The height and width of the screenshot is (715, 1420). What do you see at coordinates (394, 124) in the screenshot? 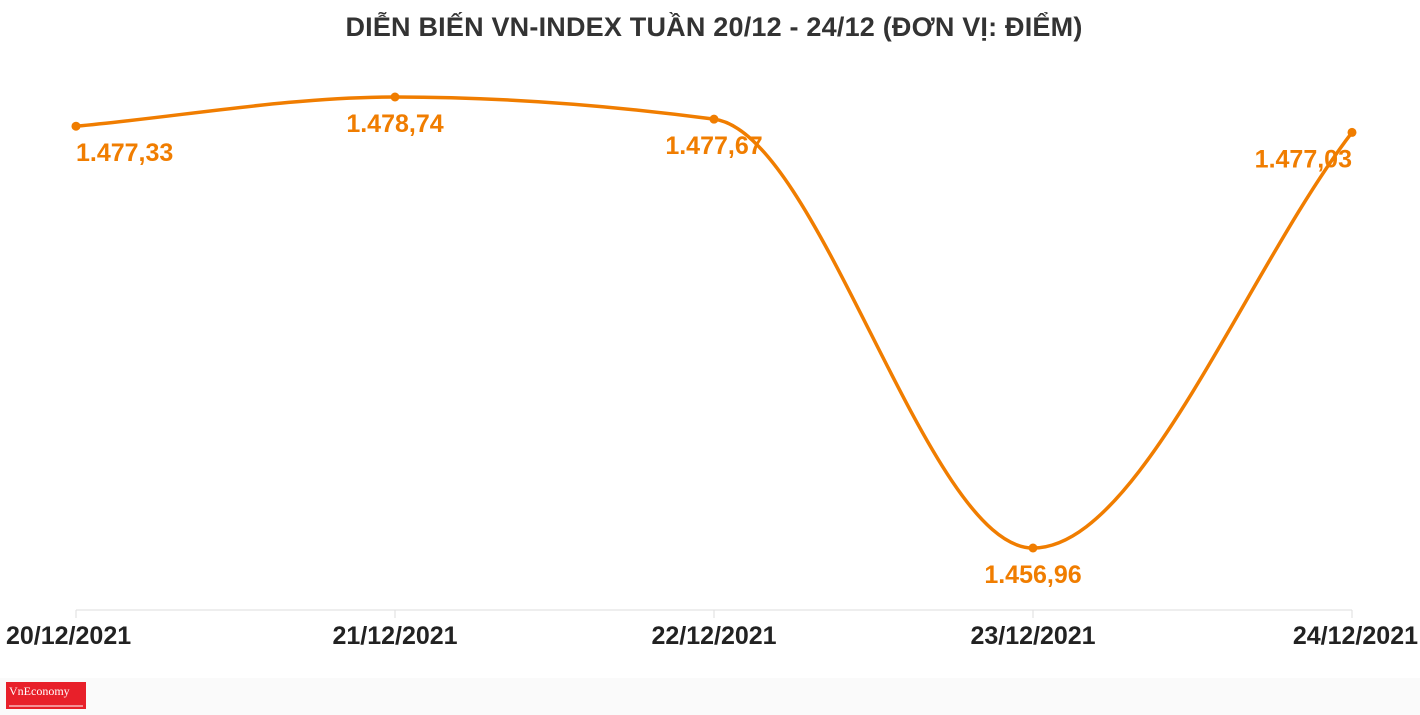
I see `data-label: 1.478,74` at bounding box center [394, 124].